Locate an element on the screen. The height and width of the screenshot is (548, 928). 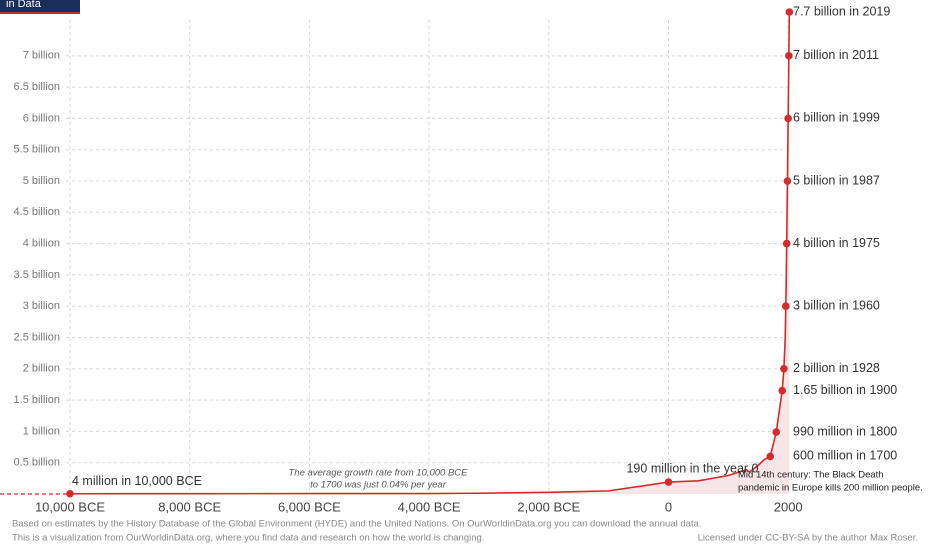
point-label: 4 million in 10,000 BCE is located at coordinates (137, 481).